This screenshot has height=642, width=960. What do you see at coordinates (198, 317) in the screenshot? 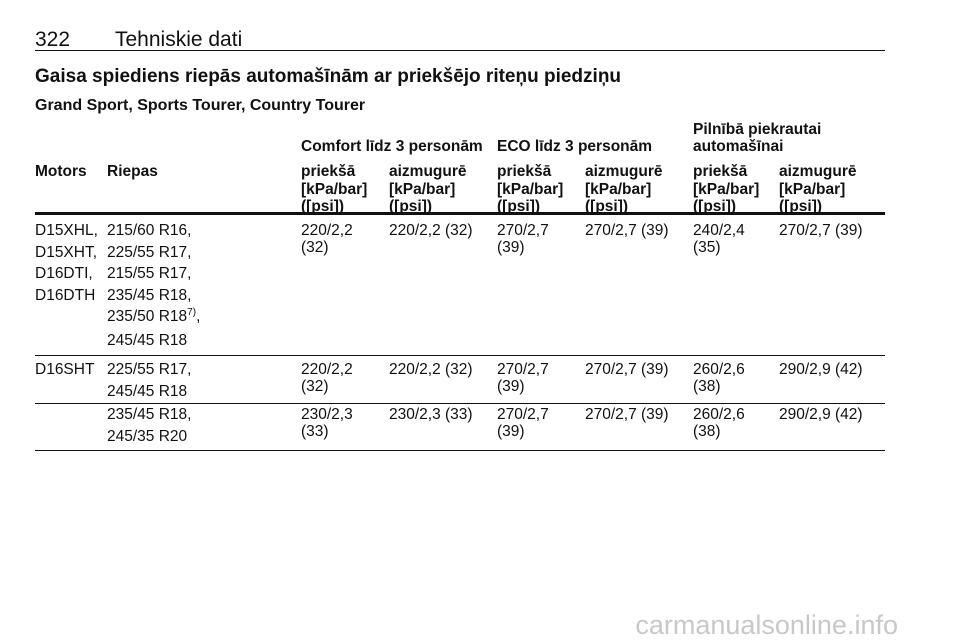
I see `tire-suffix: ,` at bounding box center [198, 317].